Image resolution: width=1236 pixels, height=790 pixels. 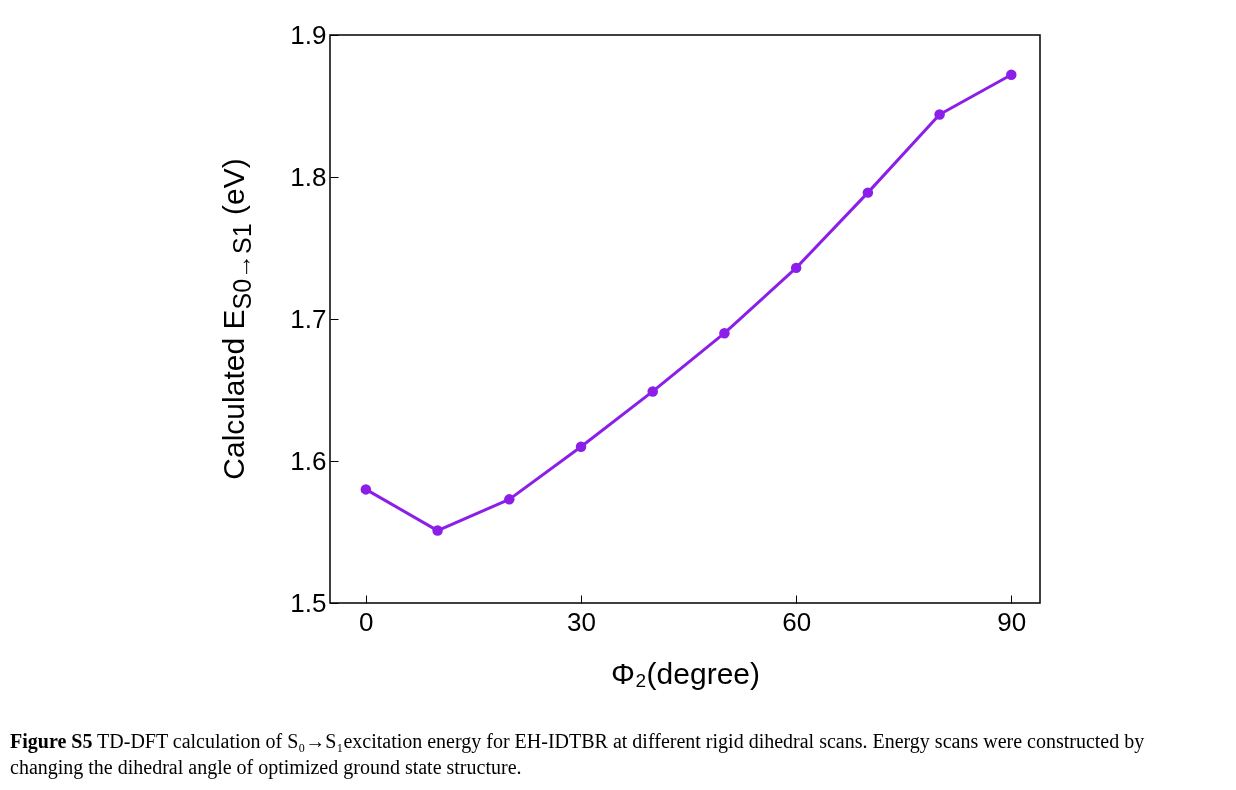 What do you see at coordinates (797, 621) in the screenshot?
I see `x-tick-label: 60` at bounding box center [797, 621].